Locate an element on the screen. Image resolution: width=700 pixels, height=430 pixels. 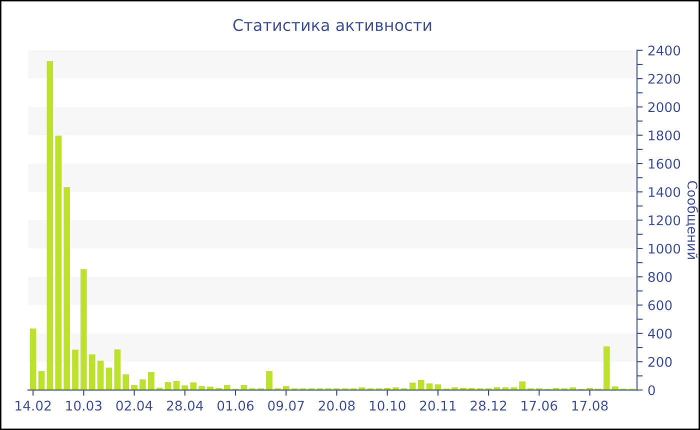
y-axis-title: Сообщений is located at coordinates (692, 219).